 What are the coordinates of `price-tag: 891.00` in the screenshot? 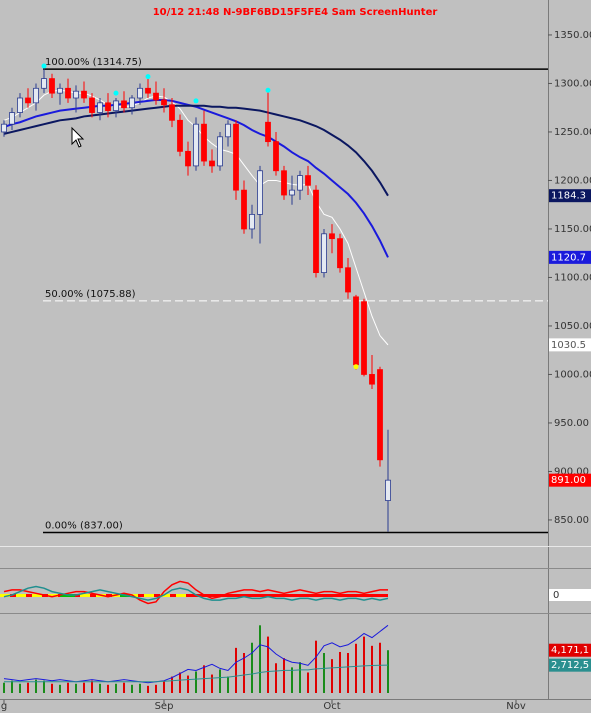 It's located at (568, 480).